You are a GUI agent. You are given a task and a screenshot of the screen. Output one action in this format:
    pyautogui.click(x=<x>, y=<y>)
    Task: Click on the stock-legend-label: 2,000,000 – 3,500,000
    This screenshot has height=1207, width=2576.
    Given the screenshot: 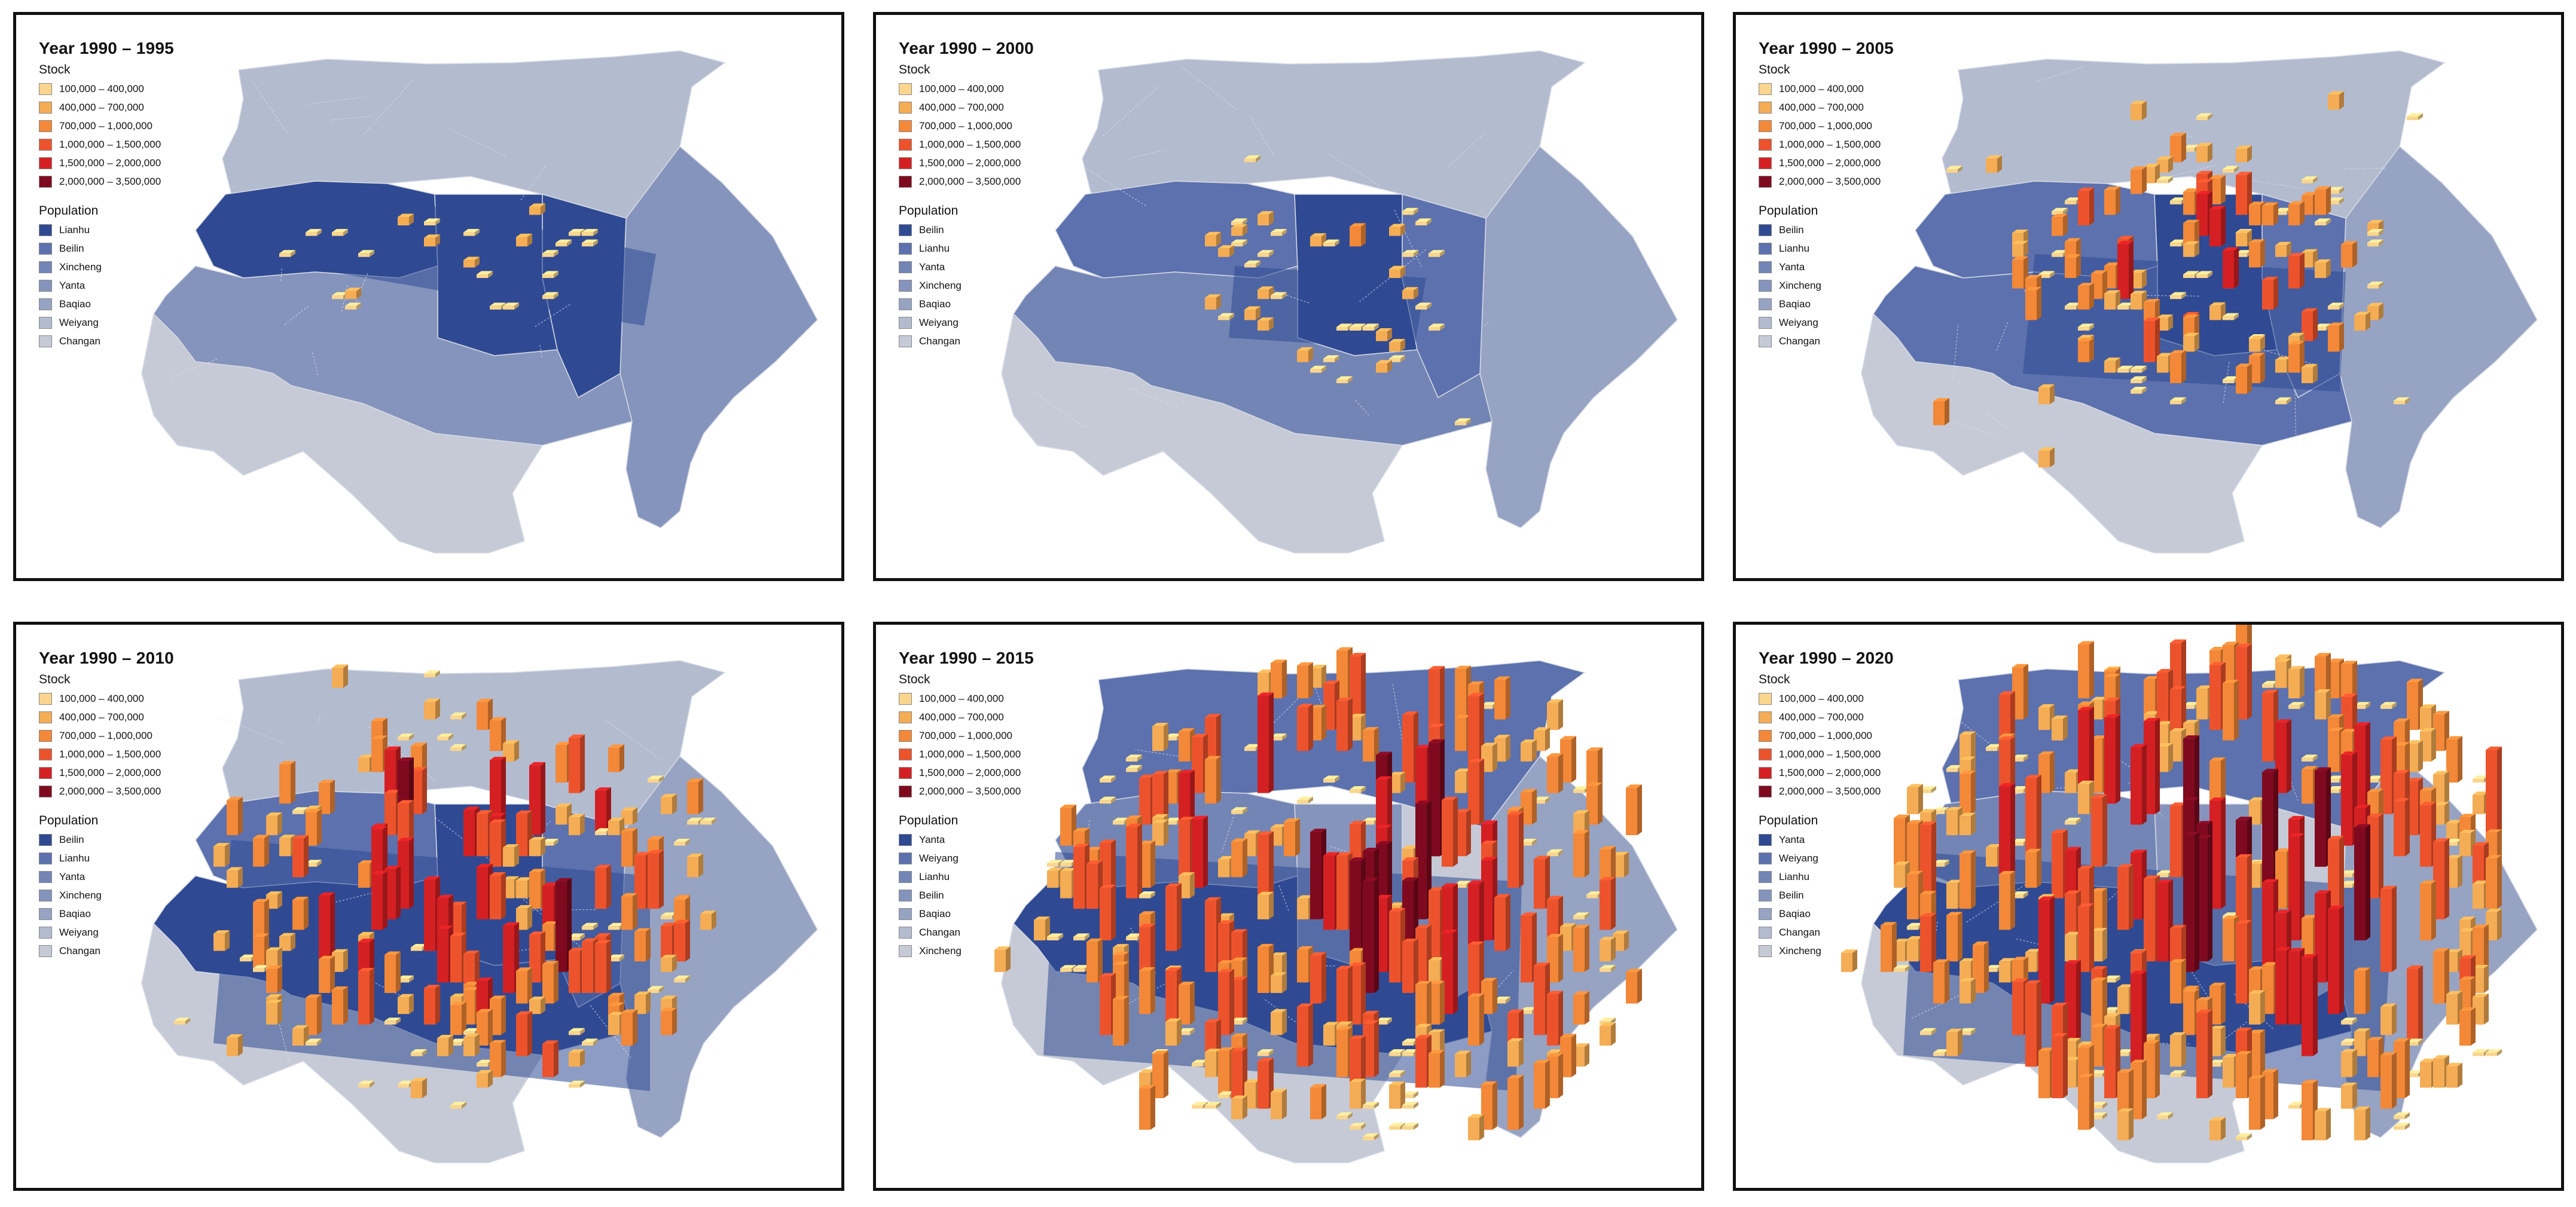 What is the action you would take?
    pyautogui.click(x=1830, y=791)
    